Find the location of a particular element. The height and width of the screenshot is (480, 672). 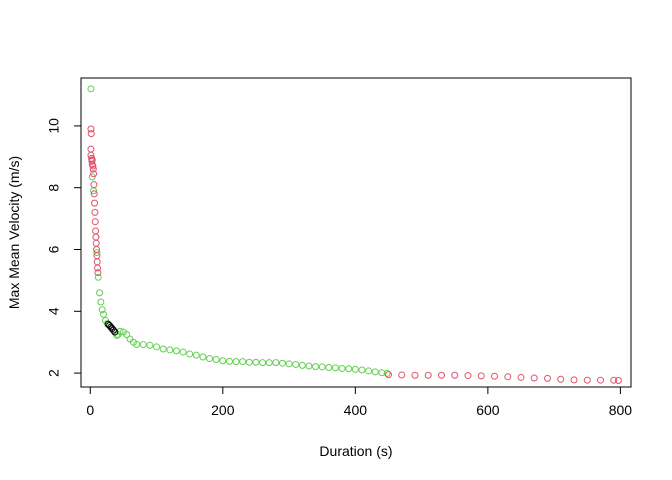

x-tick-label: 400 is located at coordinates (356, 410).